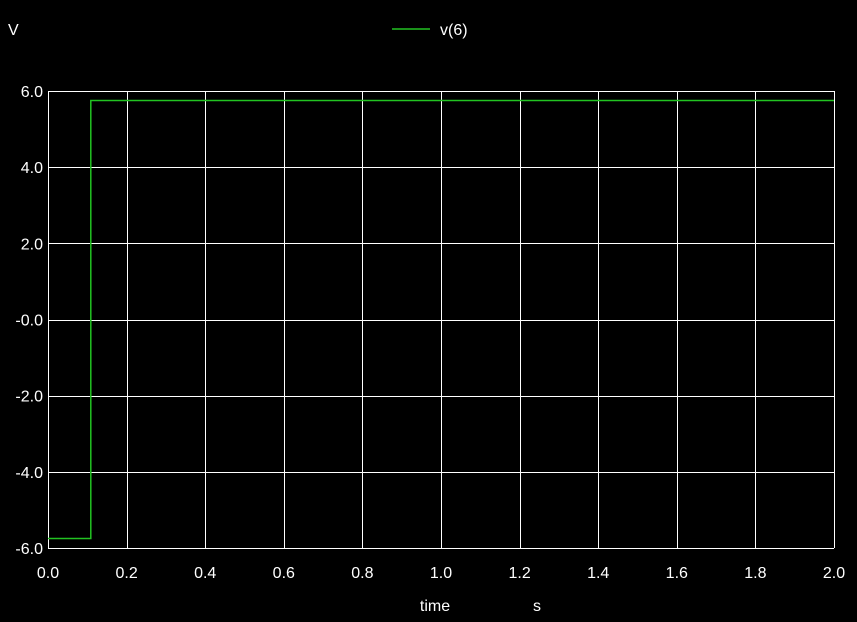 The image size is (857, 622). What do you see at coordinates (598, 573) in the screenshot?
I see `x-tick-label: 1.4` at bounding box center [598, 573].